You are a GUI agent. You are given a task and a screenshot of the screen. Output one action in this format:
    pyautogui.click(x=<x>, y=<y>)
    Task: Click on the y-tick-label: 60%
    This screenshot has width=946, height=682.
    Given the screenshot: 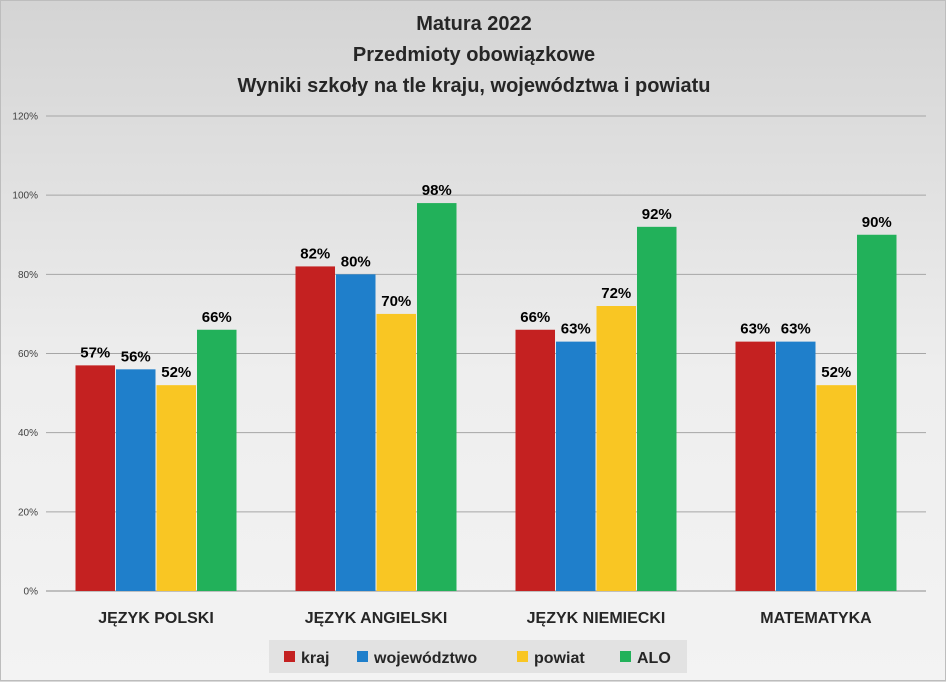 What is the action you would take?
    pyautogui.click(x=28, y=354)
    